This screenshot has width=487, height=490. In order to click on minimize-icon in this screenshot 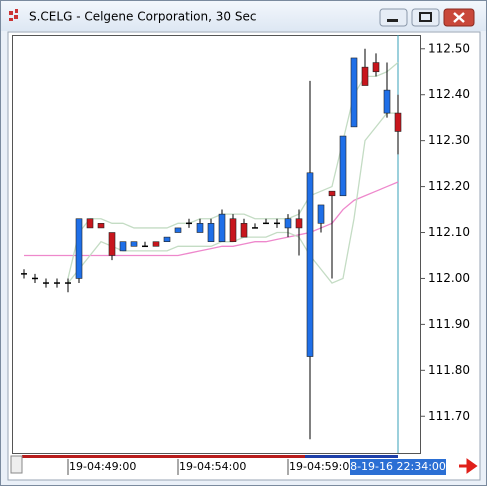, I will do `click(392, 20)`.